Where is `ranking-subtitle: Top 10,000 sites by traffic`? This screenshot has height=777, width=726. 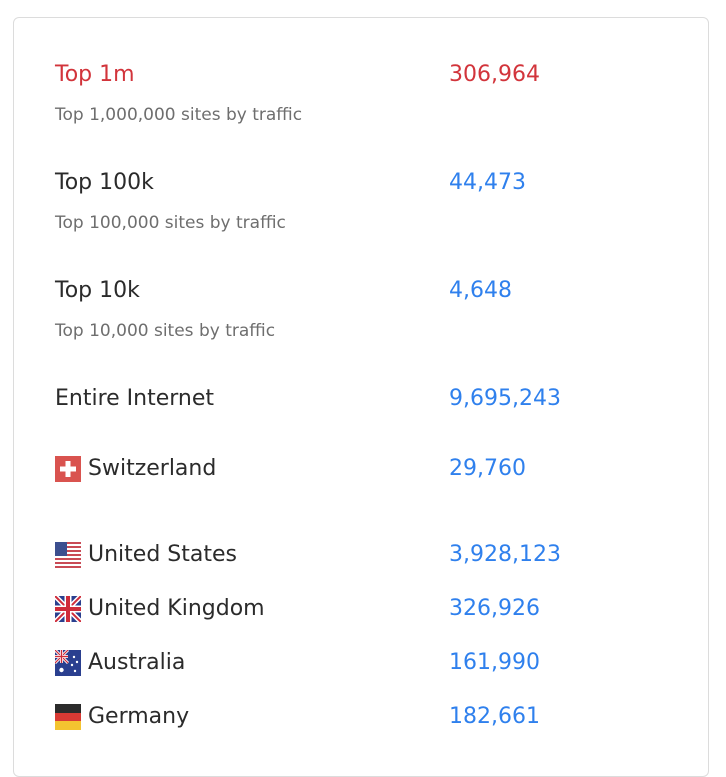
ranking-subtitle: Top 10,000 sites by traffic is located at coordinates (165, 331).